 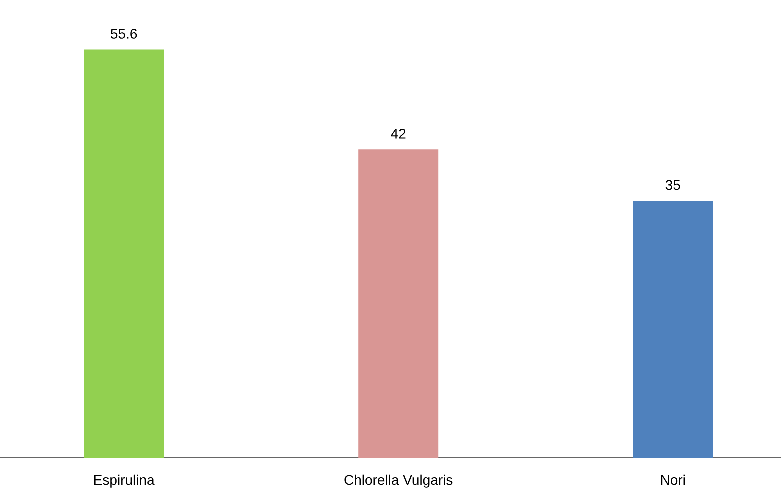 I want to click on data-label: 42, so click(x=398, y=134).